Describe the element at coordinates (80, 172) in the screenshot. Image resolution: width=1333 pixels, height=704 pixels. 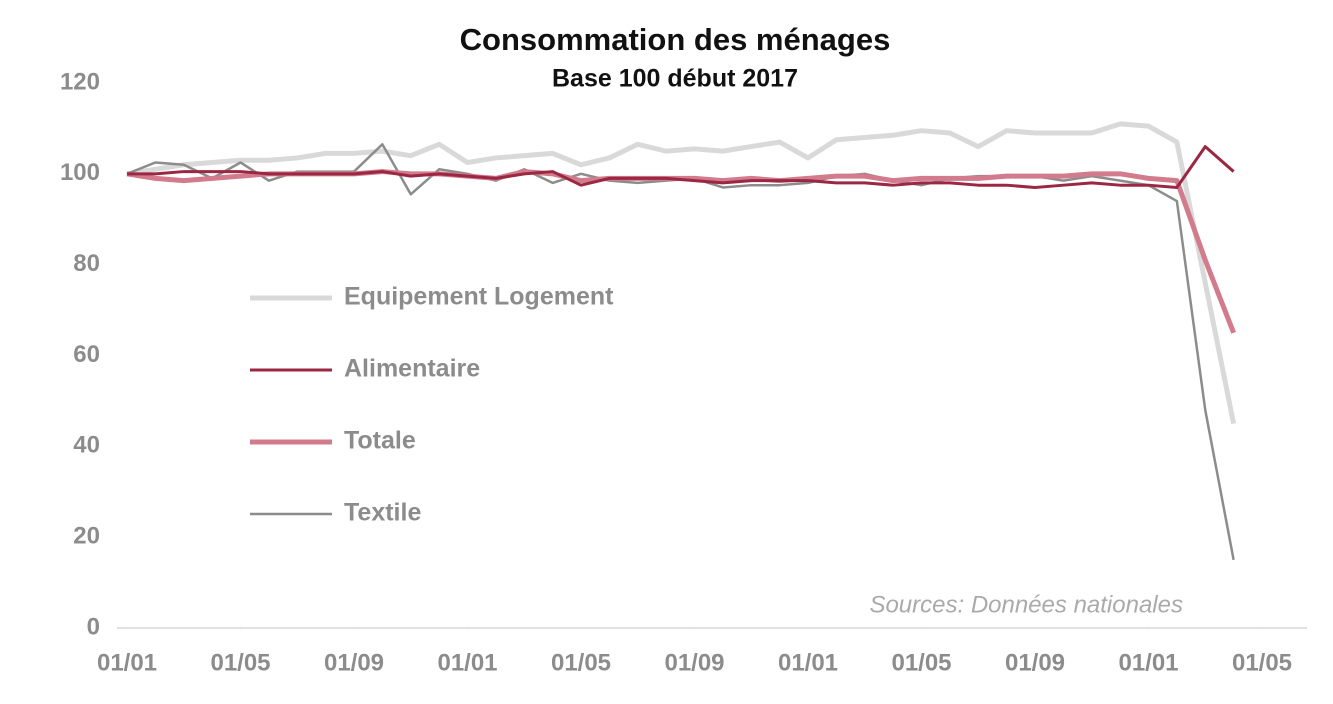
I see `y-tick-label: 100` at that location.